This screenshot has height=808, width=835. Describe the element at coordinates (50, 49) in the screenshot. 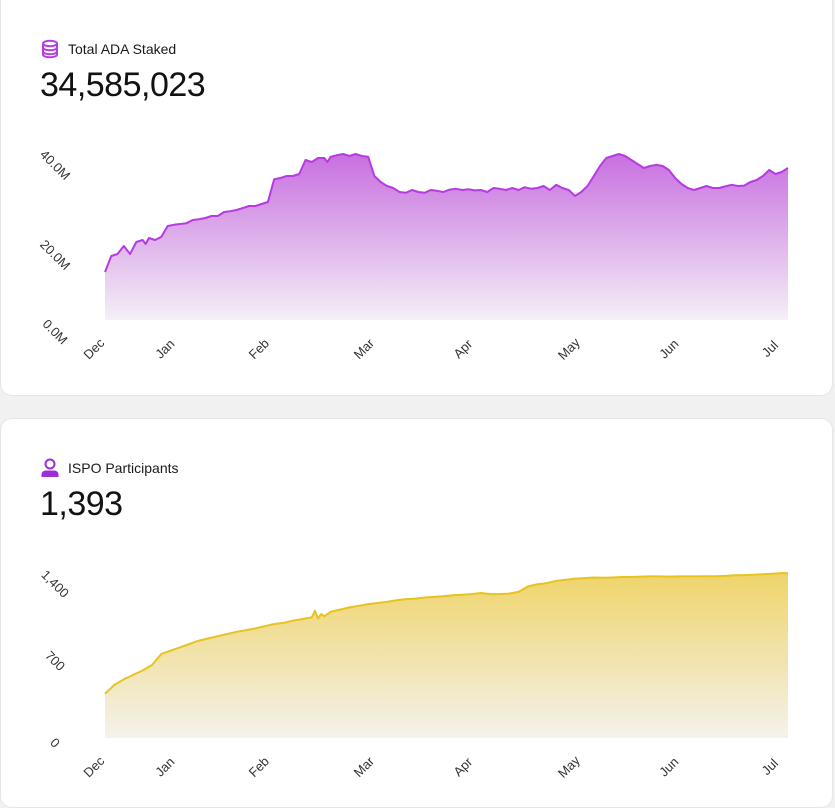

I see `coins-stack-icon` at that location.